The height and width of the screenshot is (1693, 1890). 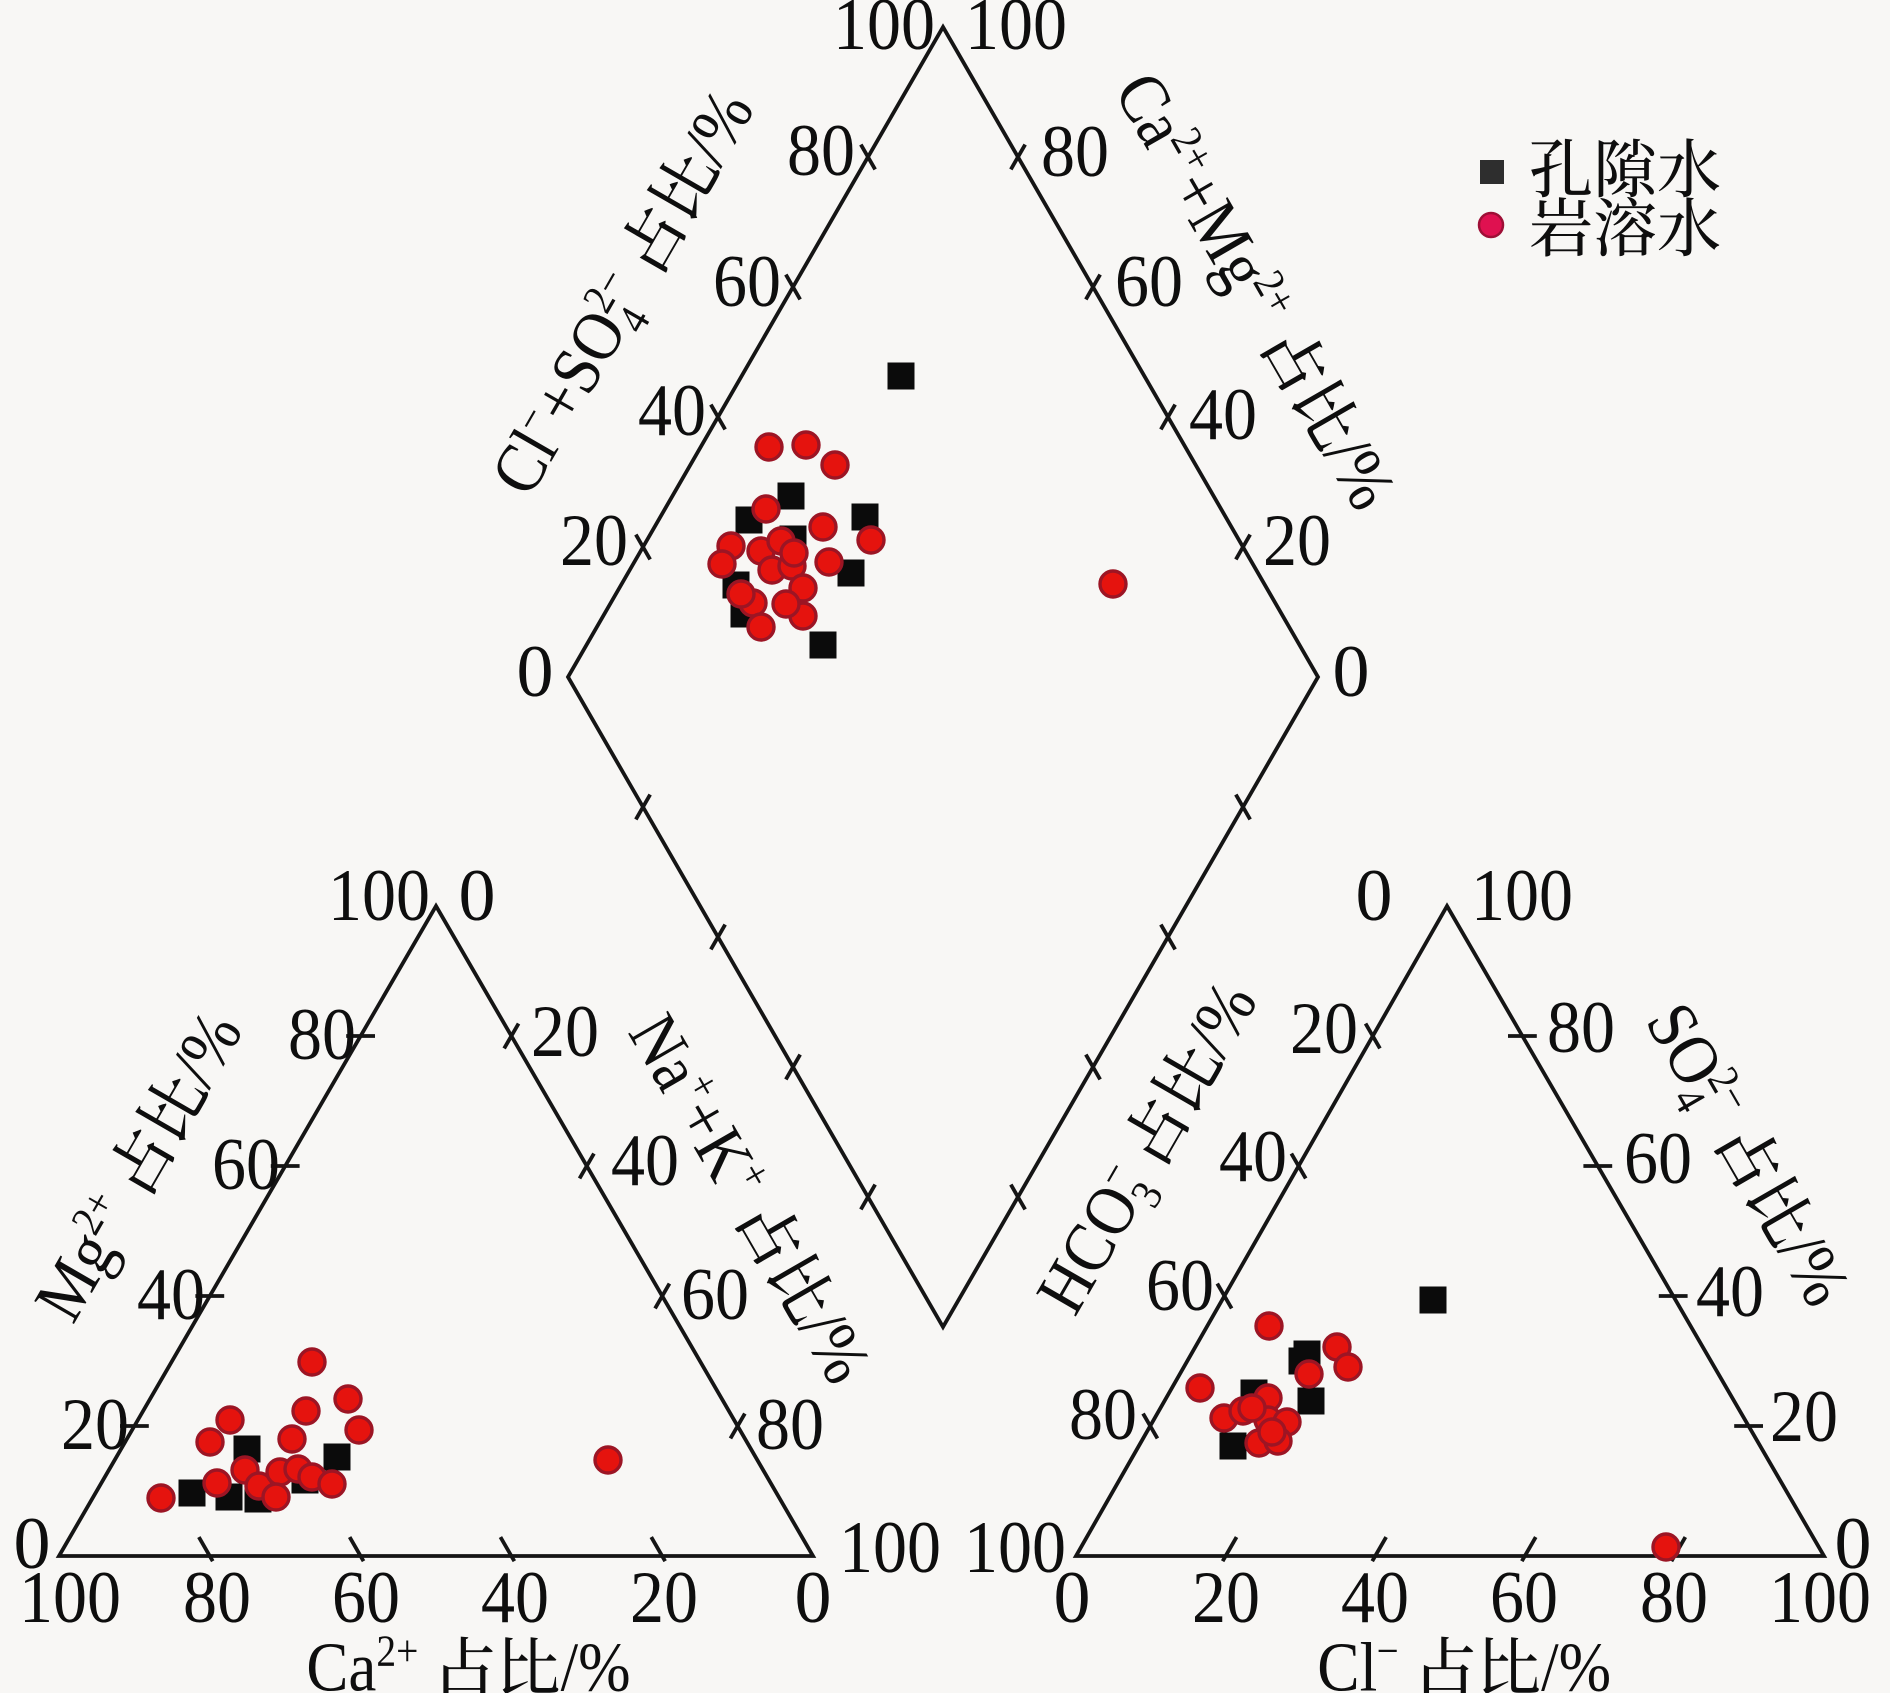 What do you see at coordinates (1347, 1661) in the screenshot?
I see `svg-text: Cl` at bounding box center [1347, 1661].